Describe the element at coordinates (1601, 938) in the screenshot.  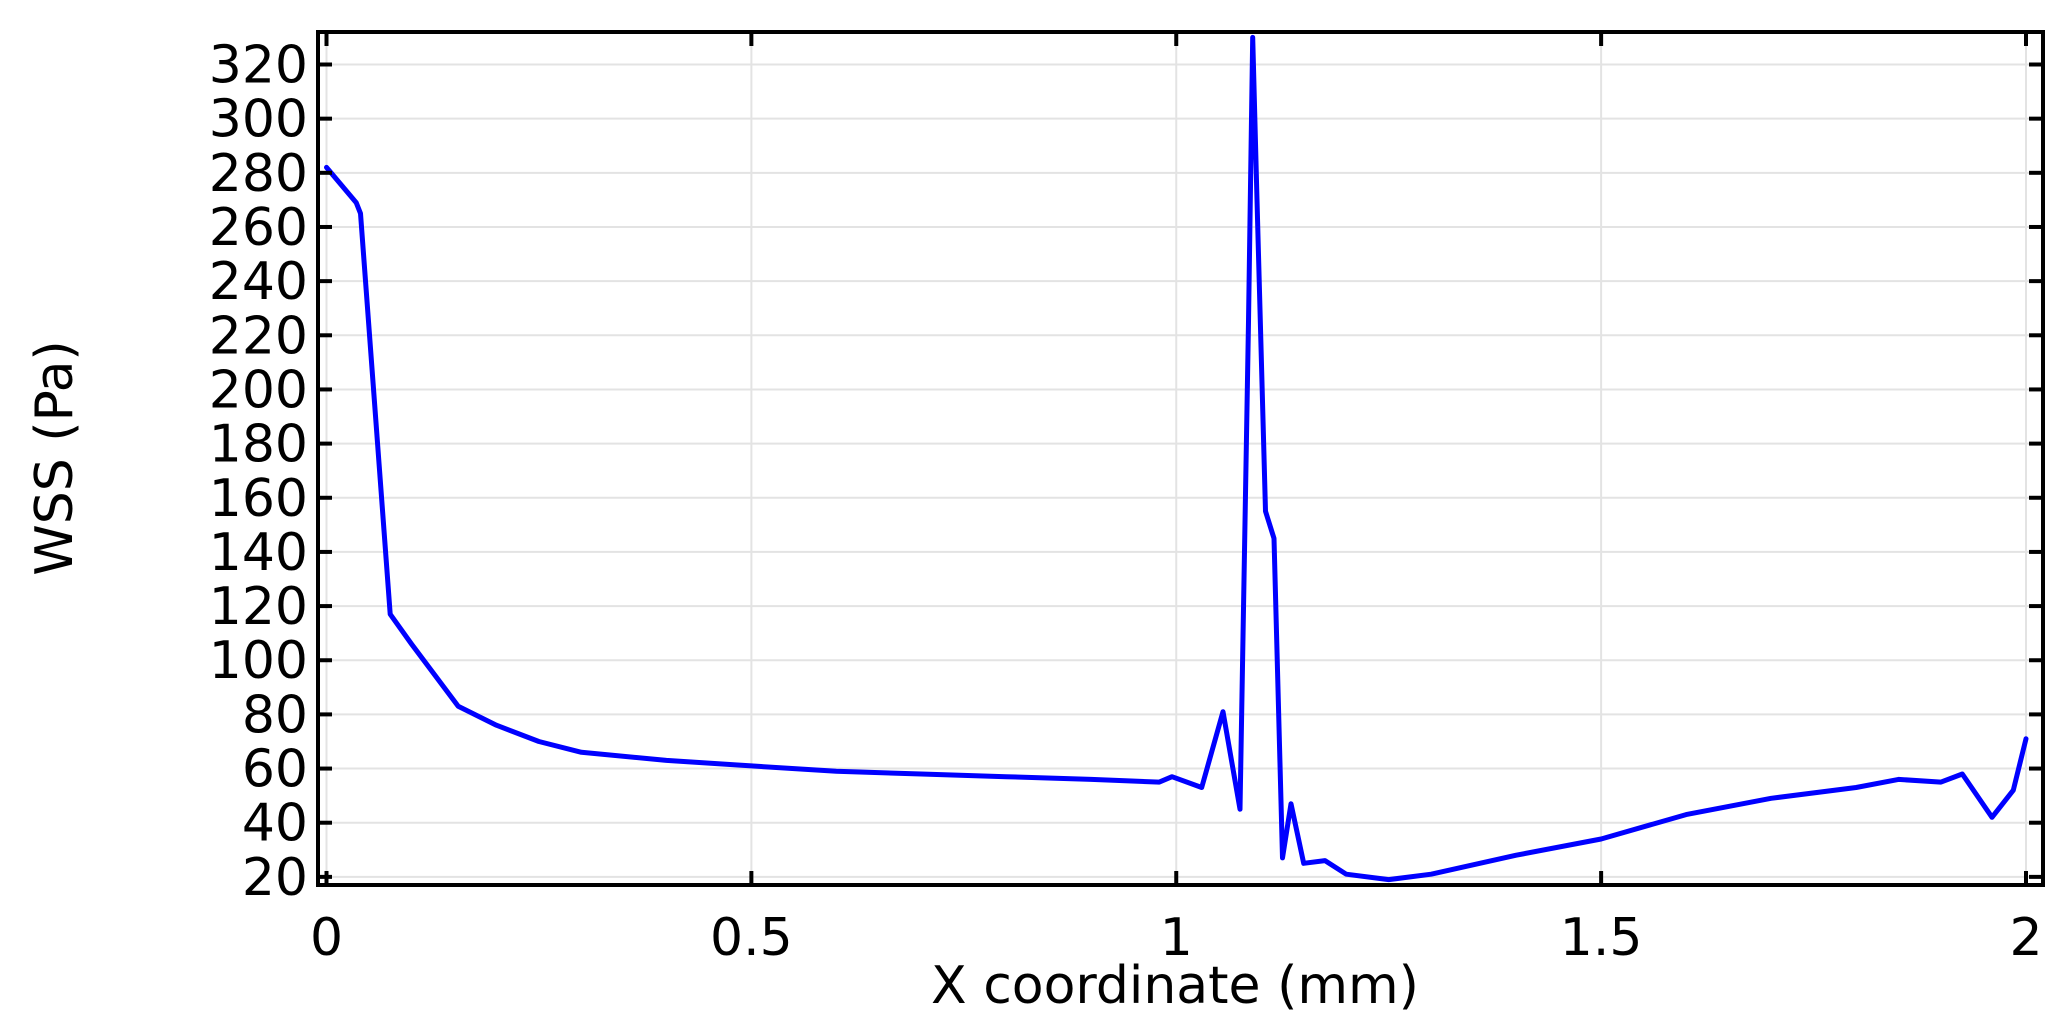
I see `x-tick-label: 1.5` at that location.